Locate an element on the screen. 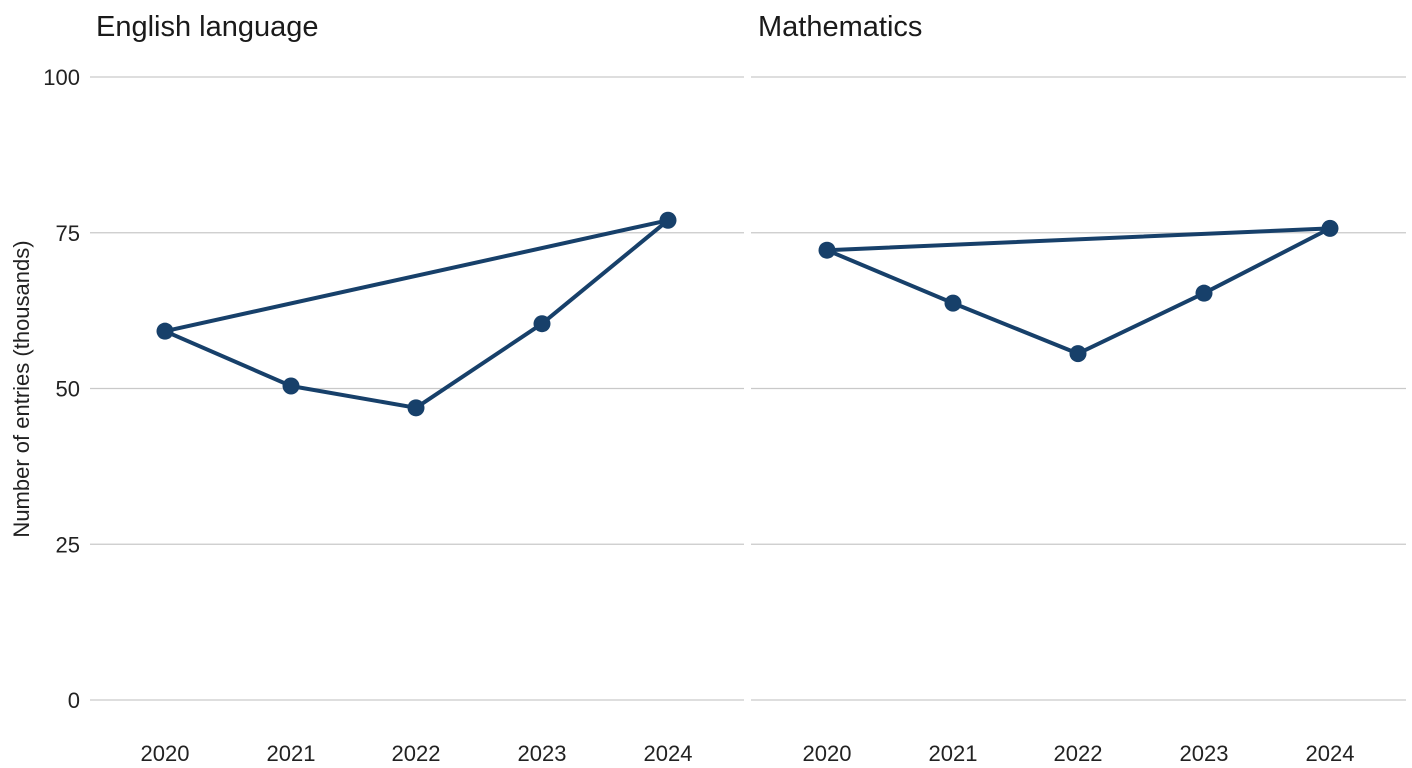 The height and width of the screenshot is (768, 1412). y-tick-labels: 0 25 50 75 100 is located at coordinates (61, 389).